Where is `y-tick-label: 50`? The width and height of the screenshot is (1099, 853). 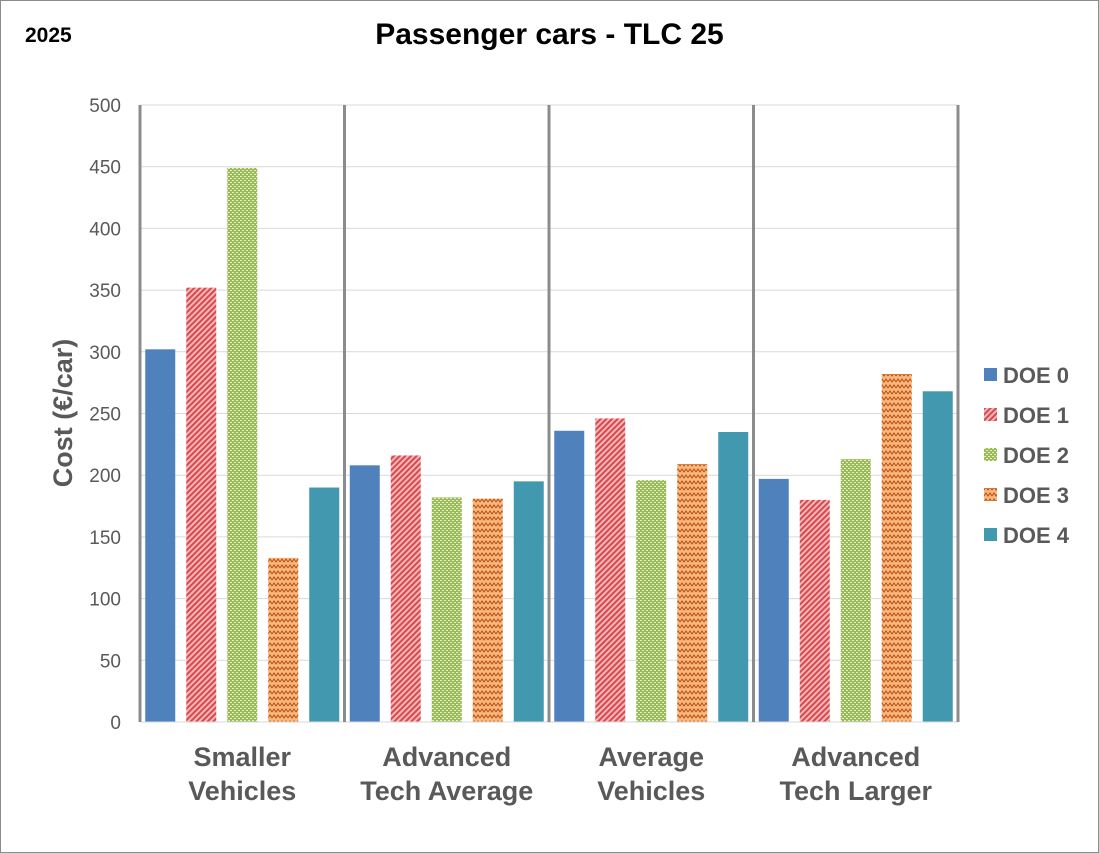 y-tick-label: 50 is located at coordinates (110, 661).